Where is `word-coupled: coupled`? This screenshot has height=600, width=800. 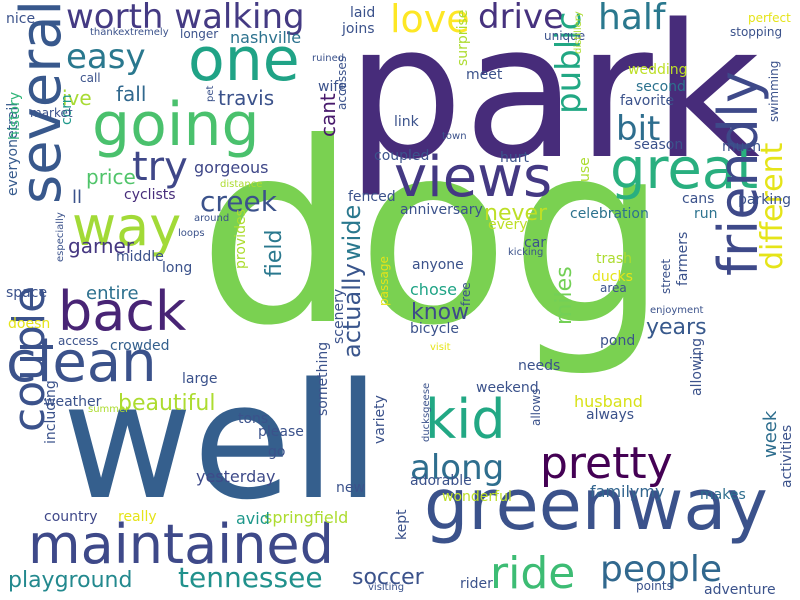
word-coupled: coupled is located at coordinates (402, 156).